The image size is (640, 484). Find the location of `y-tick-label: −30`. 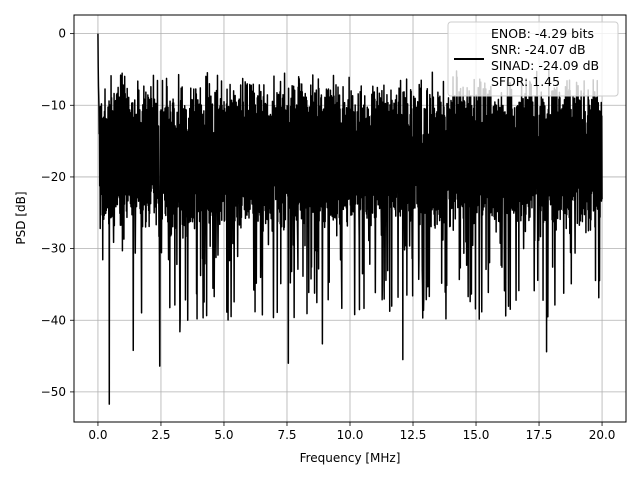

y-tick-label: −30 is located at coordinates (53, 249).